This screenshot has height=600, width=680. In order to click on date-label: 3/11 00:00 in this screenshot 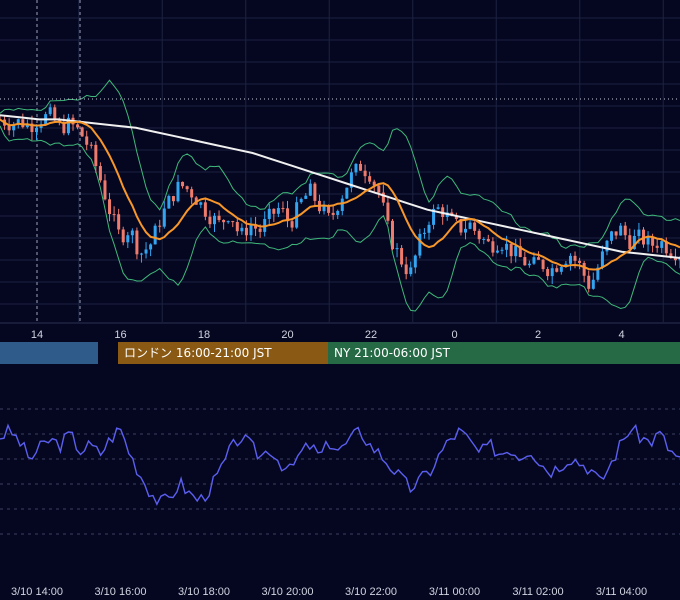, I will do `click(454, 592)`.